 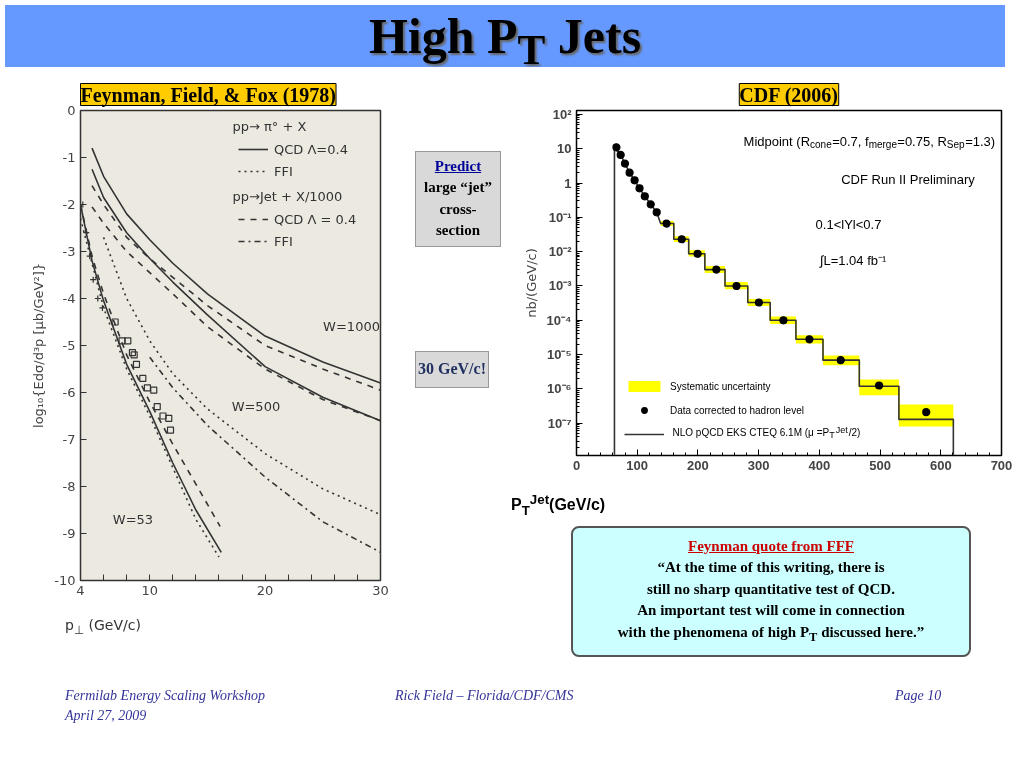 I want to click on y-tick-label: -3, so click(x=69, y=251).